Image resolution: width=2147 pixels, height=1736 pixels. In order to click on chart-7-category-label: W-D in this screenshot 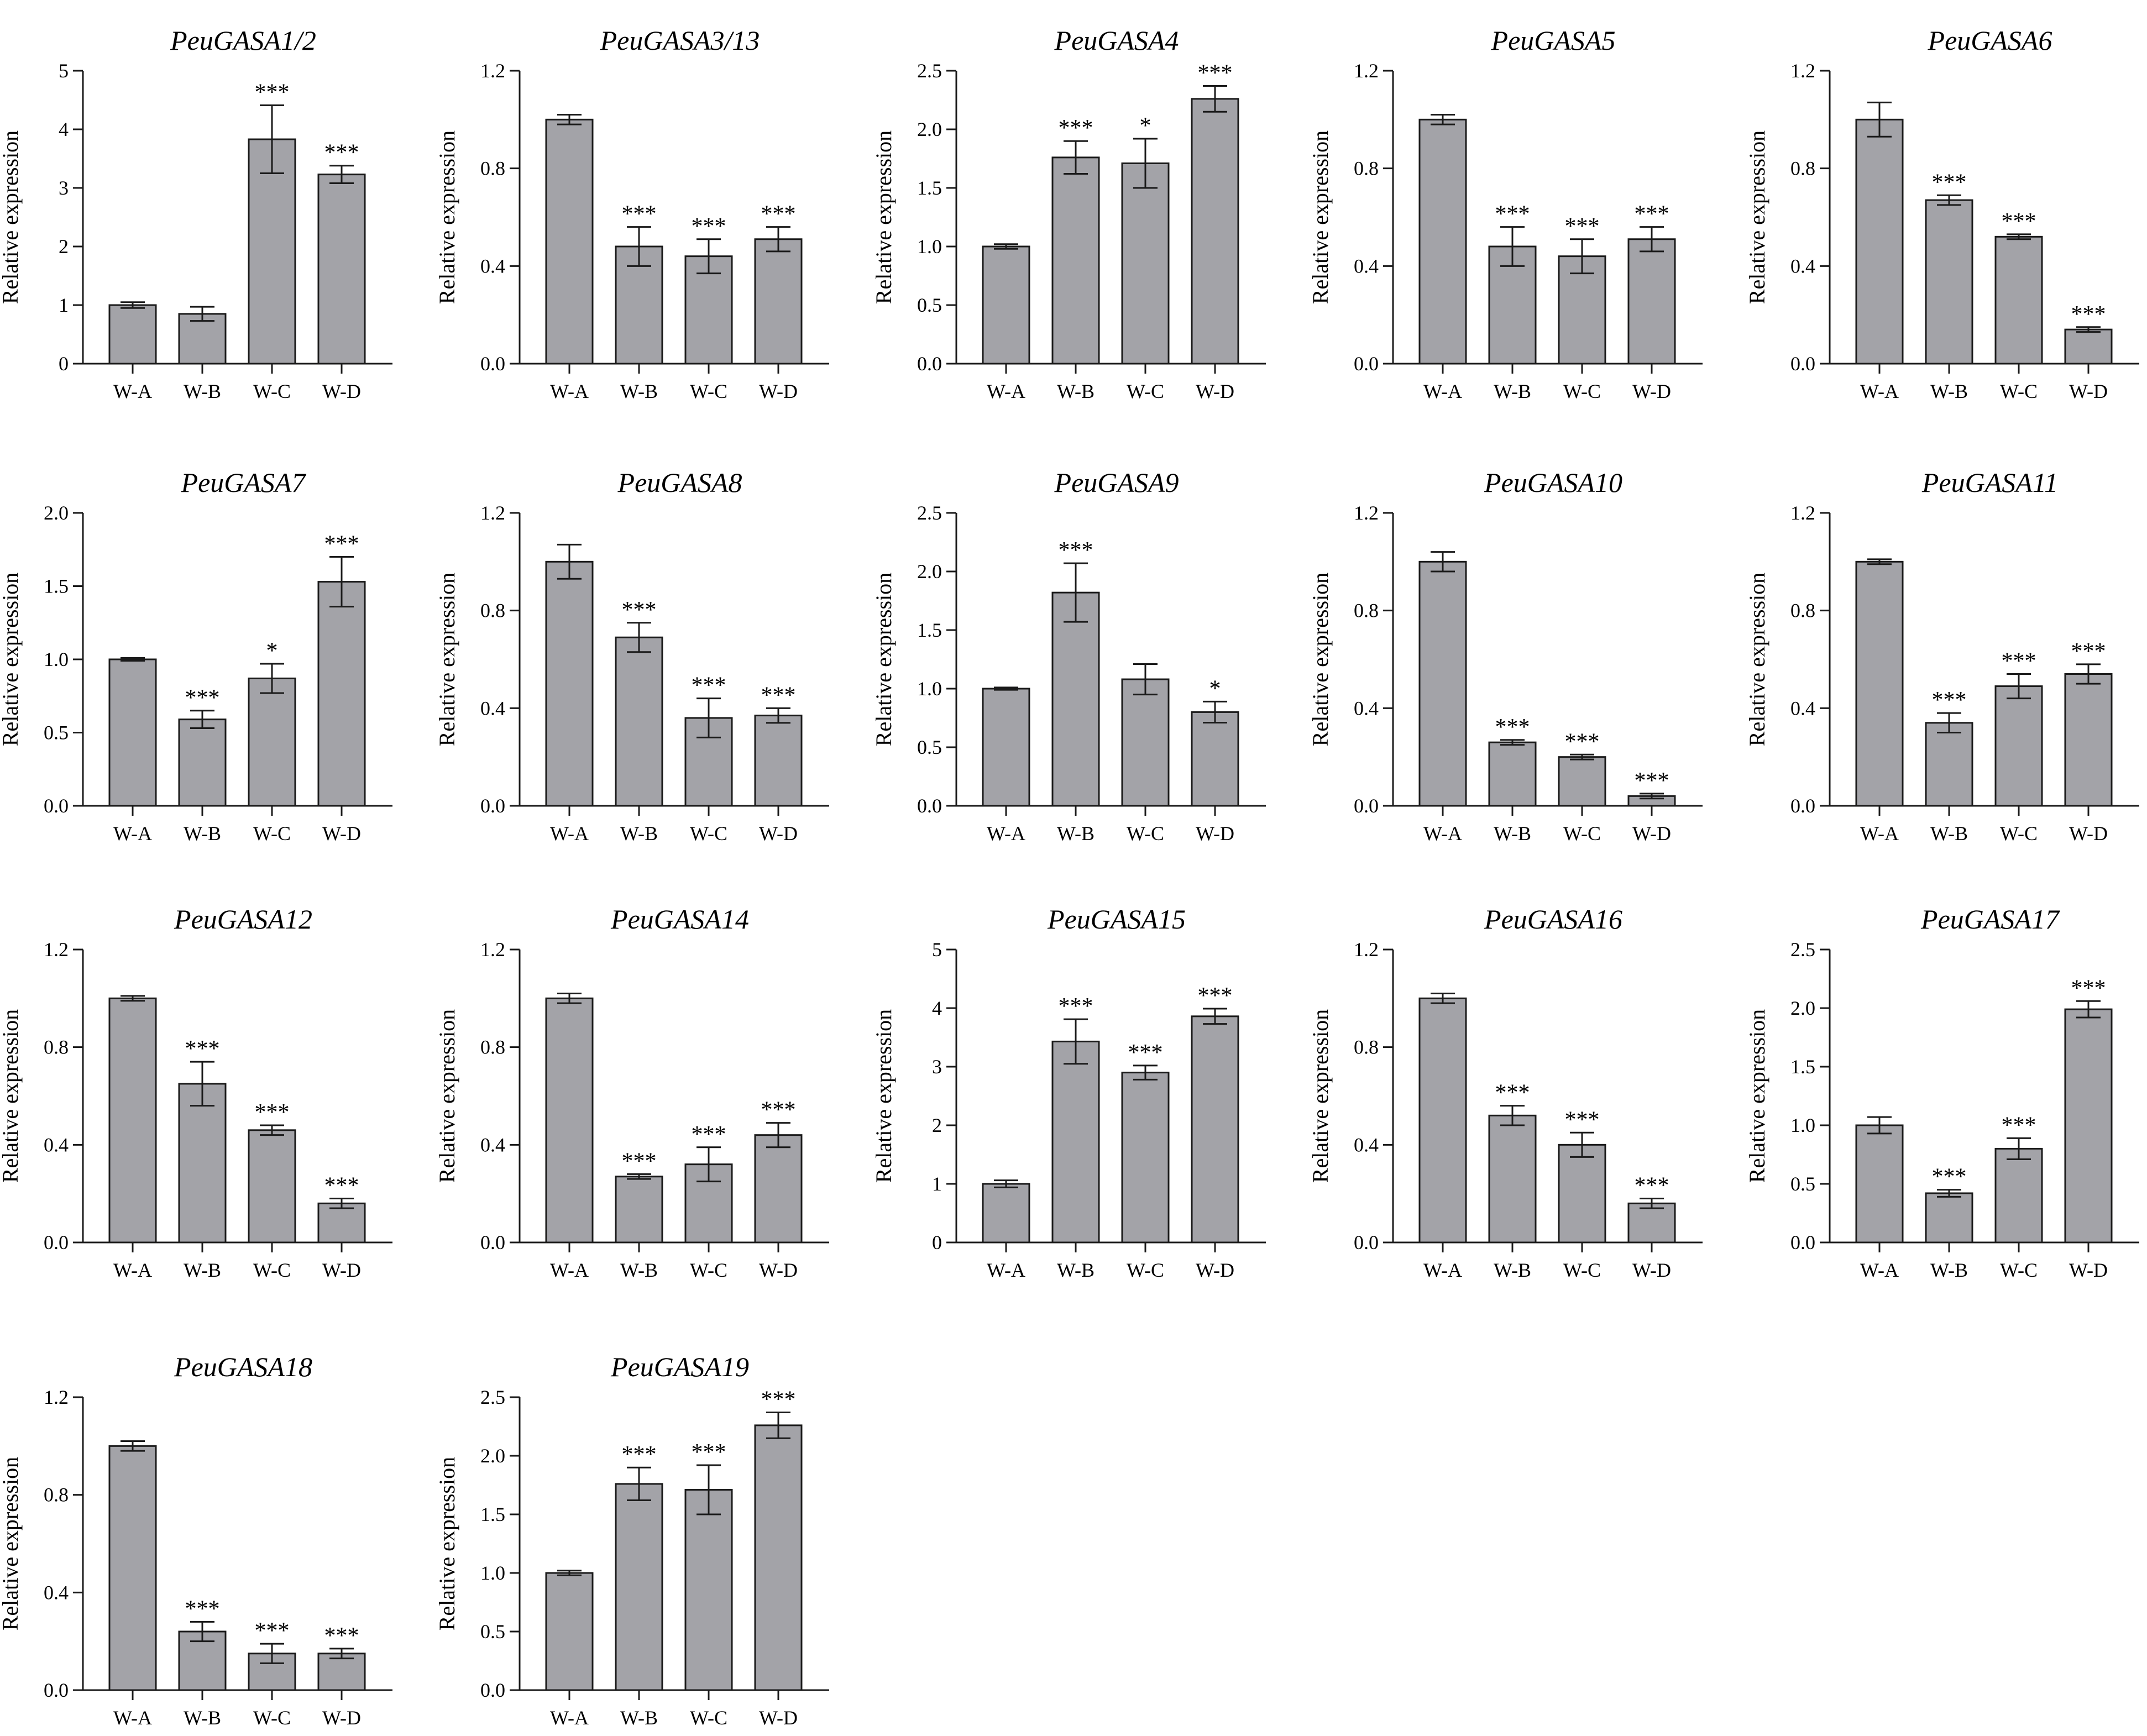, I will do `click(1215, 834)`.